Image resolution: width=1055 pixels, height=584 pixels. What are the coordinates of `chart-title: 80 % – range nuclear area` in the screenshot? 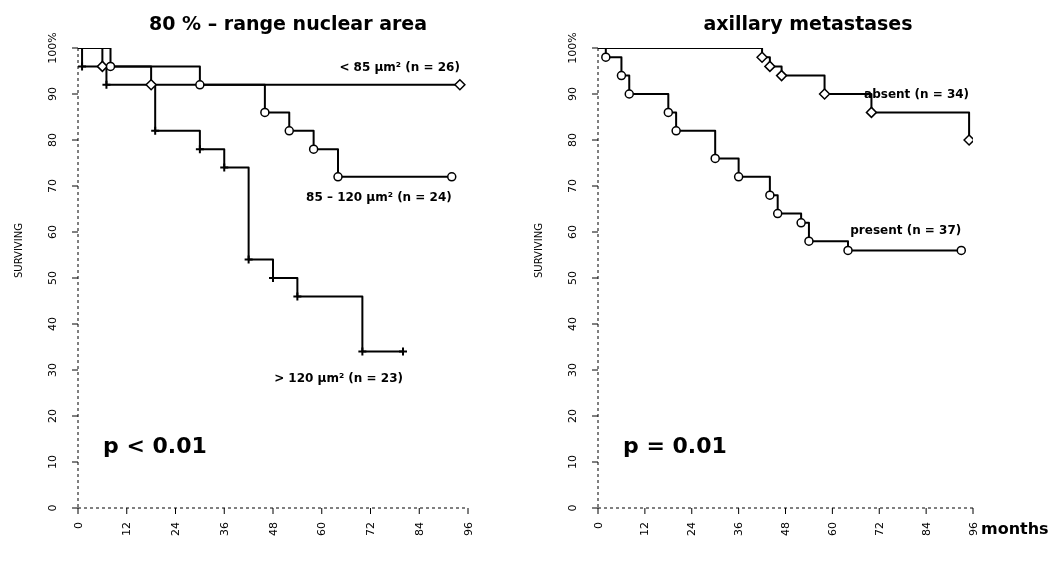 It's located at (288, 23).